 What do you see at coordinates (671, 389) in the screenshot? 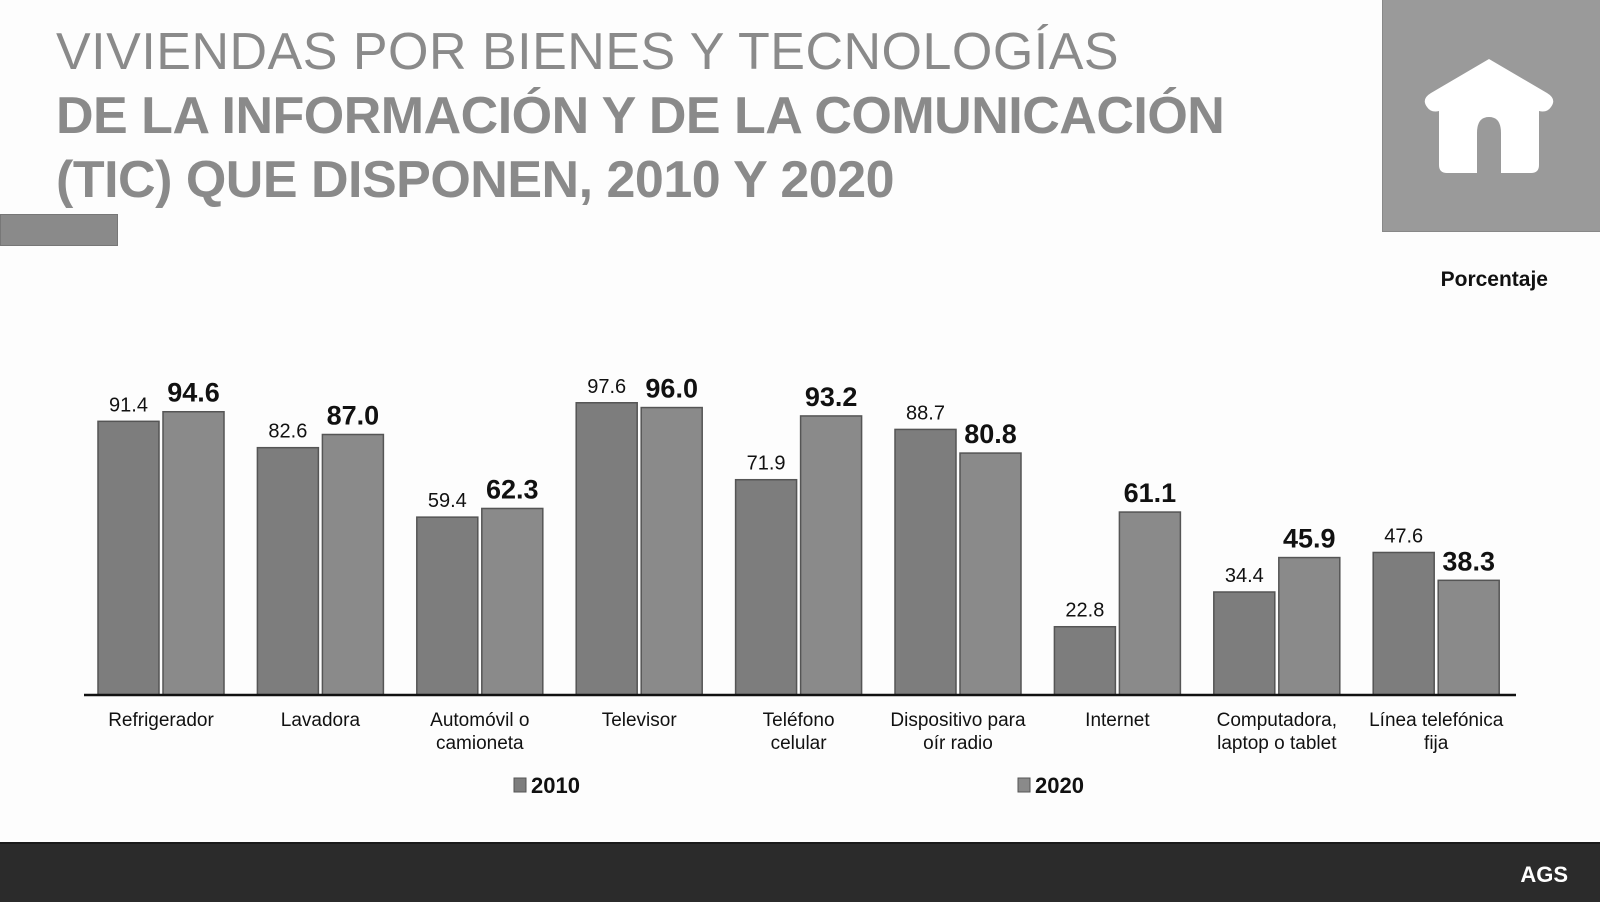
I see `data-label-2020-3: 96.0` at bounding box center [671, 389].